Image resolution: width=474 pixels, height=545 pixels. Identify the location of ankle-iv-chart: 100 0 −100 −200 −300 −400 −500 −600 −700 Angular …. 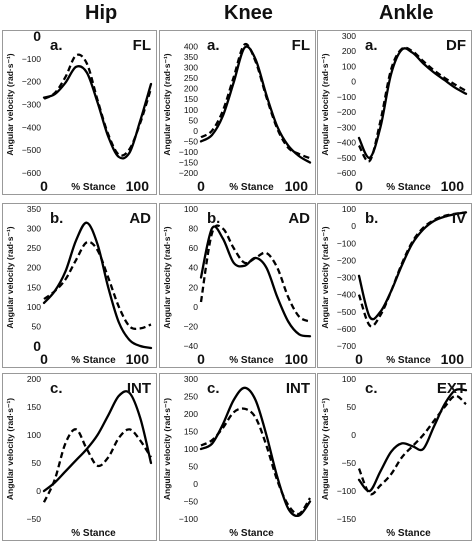
(394, 285).